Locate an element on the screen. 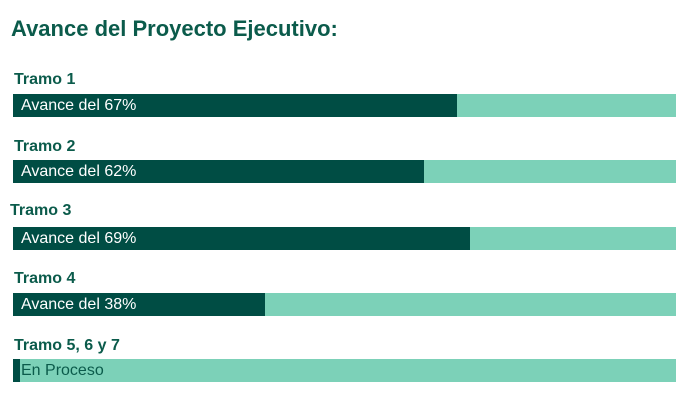 This screenshot has height=400, width=700. progress-track: Avance del 69% is located at coordinates (344, 238).